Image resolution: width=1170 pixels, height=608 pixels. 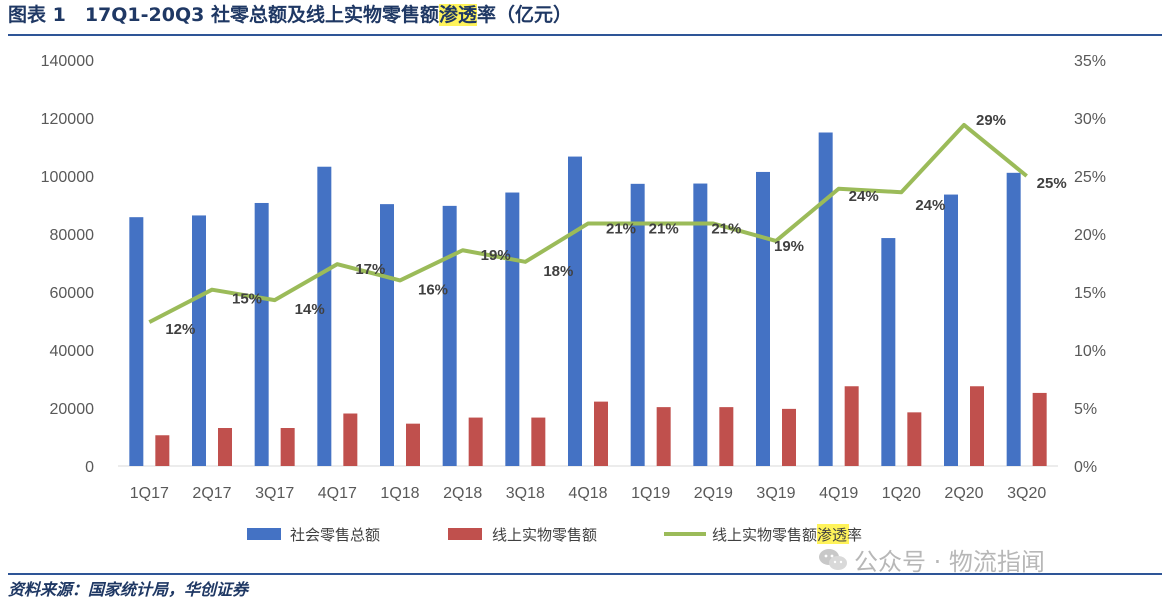 I want to click on y-left-tick: 60000, so click(x=72, y=293).